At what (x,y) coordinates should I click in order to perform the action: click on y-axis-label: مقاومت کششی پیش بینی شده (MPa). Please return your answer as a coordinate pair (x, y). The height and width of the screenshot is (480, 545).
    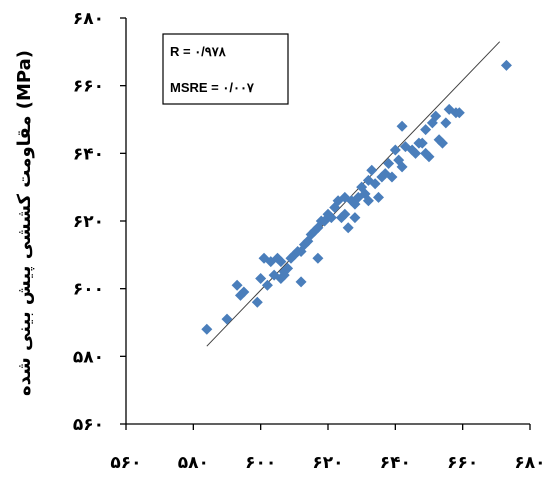
    Looking at the image, I should click on (24, 223).